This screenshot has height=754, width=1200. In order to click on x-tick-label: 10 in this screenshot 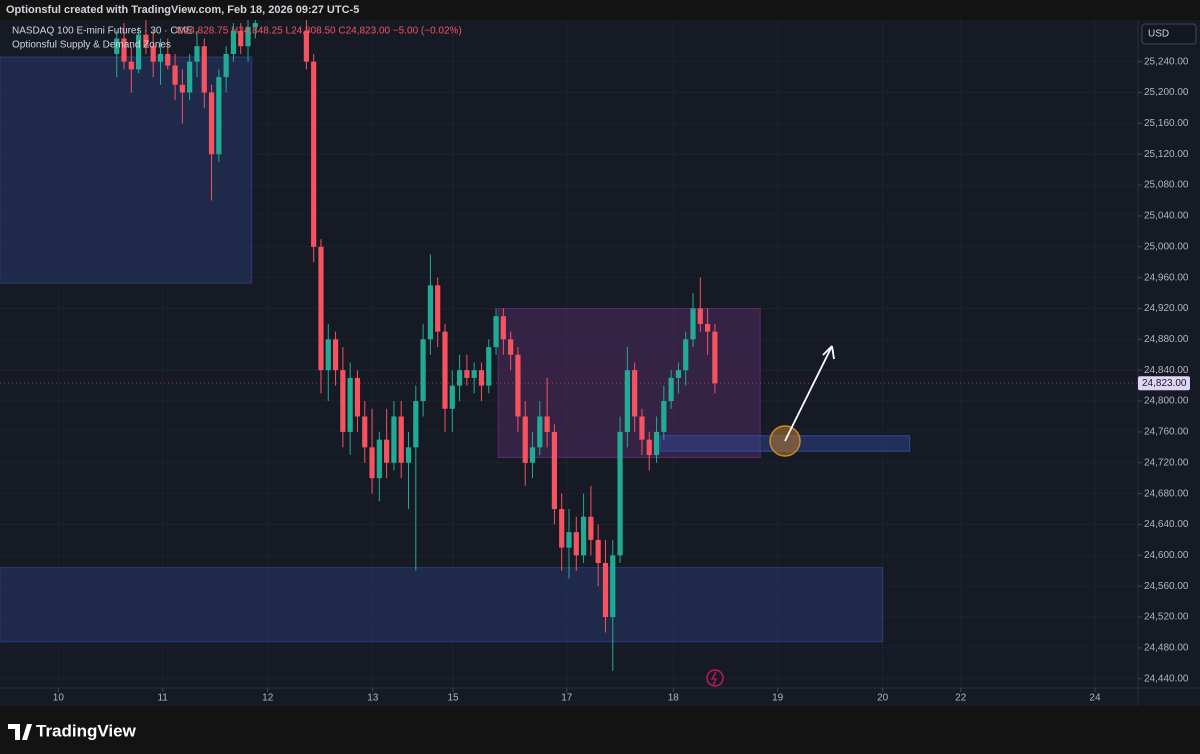, I will do `click(59, 698)`.